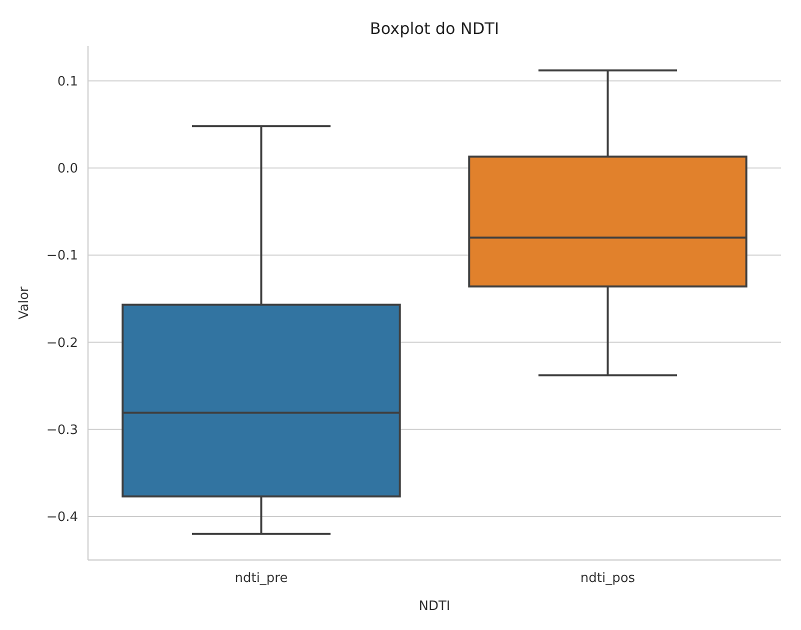 This screenshot has height=630, width=801. Describe the element at coordinates (62, 256) in the screenshot. I see `y-tick-label: −0.1` at that location.